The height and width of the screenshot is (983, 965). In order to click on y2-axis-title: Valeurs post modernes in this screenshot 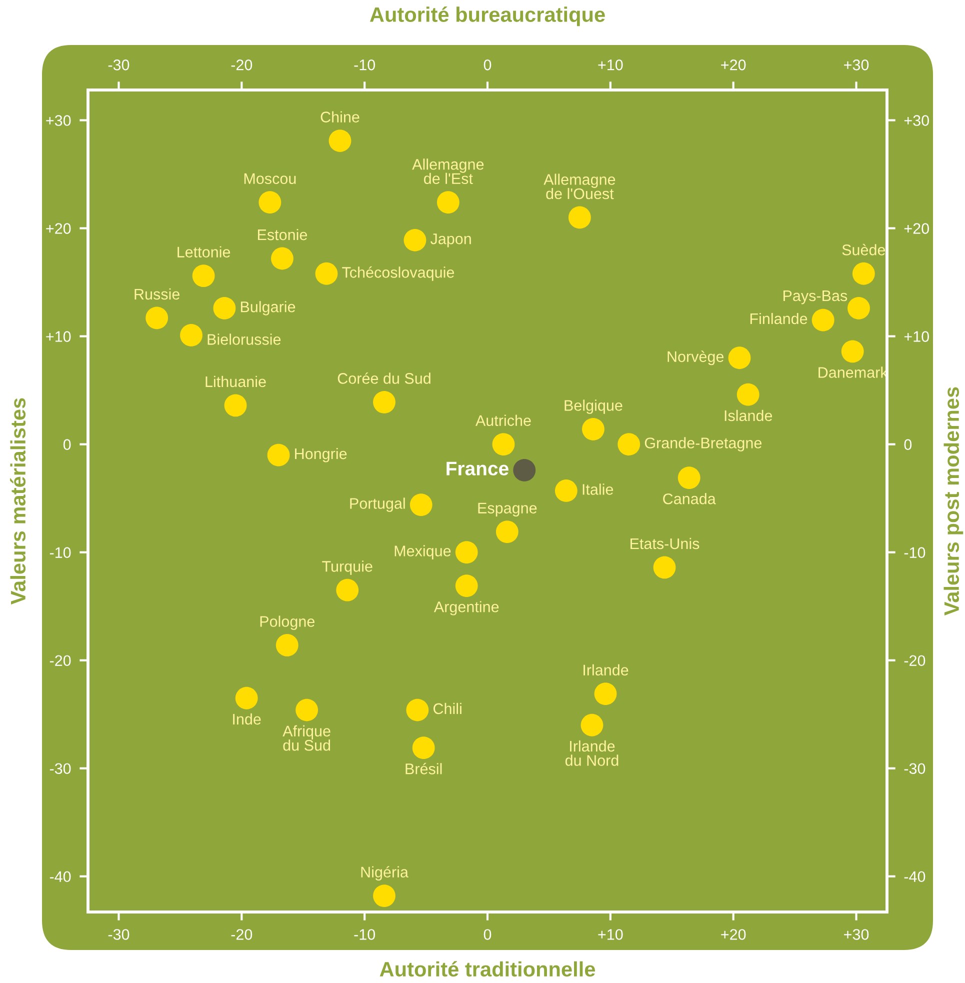, I will do `click(954, 501)`.